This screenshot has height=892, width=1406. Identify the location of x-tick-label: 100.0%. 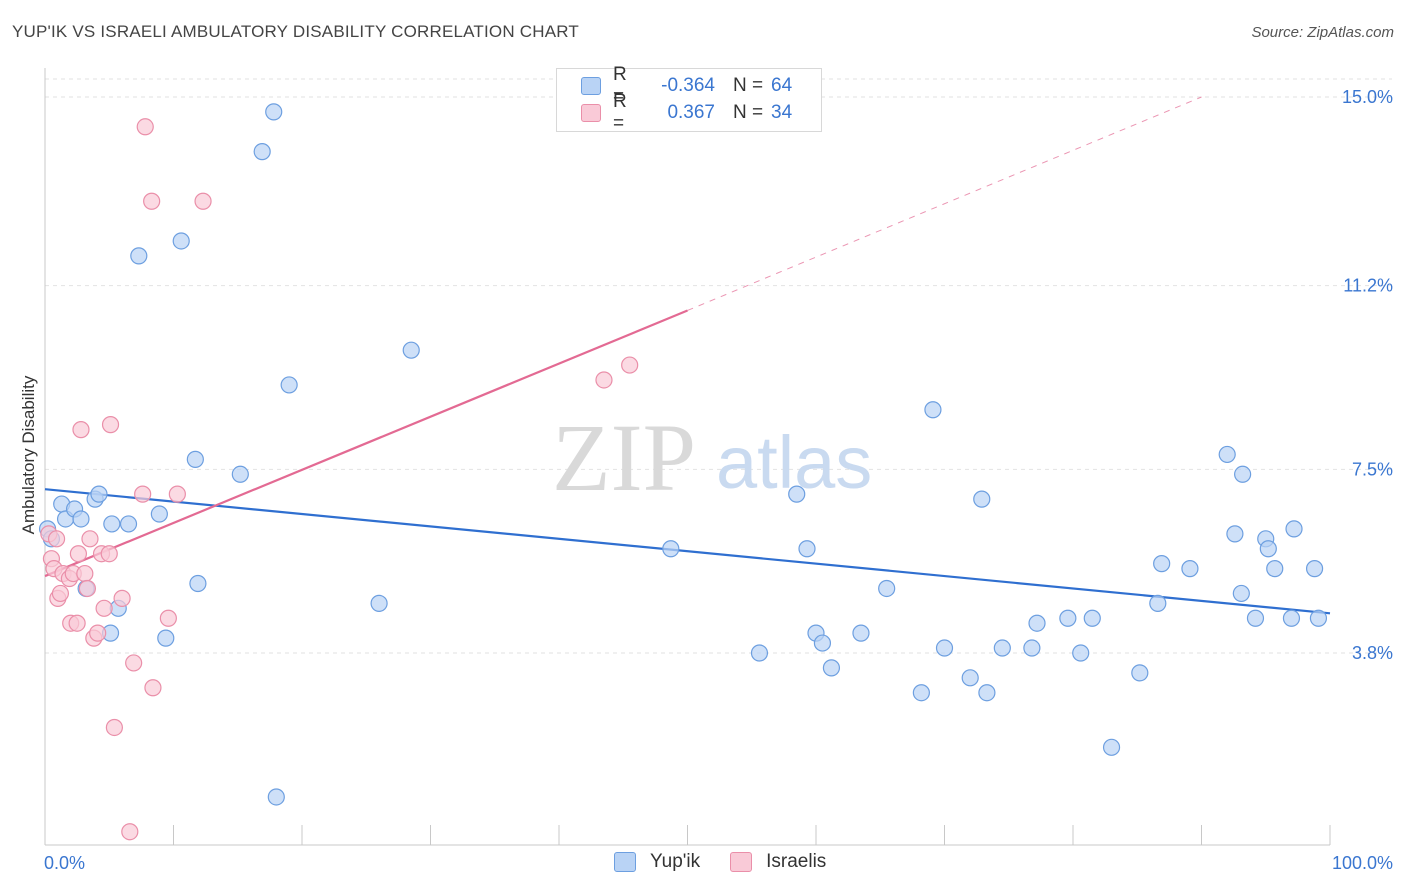
(1362, 863).